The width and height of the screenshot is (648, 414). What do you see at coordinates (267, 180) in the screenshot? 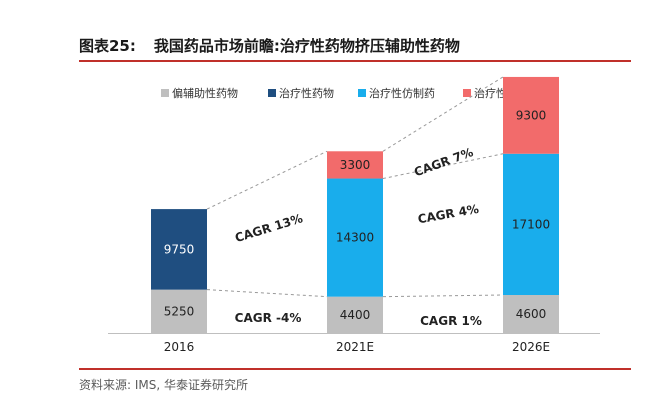
I see `connector-2016-2021e-upper` at bounding box center [267, 180].